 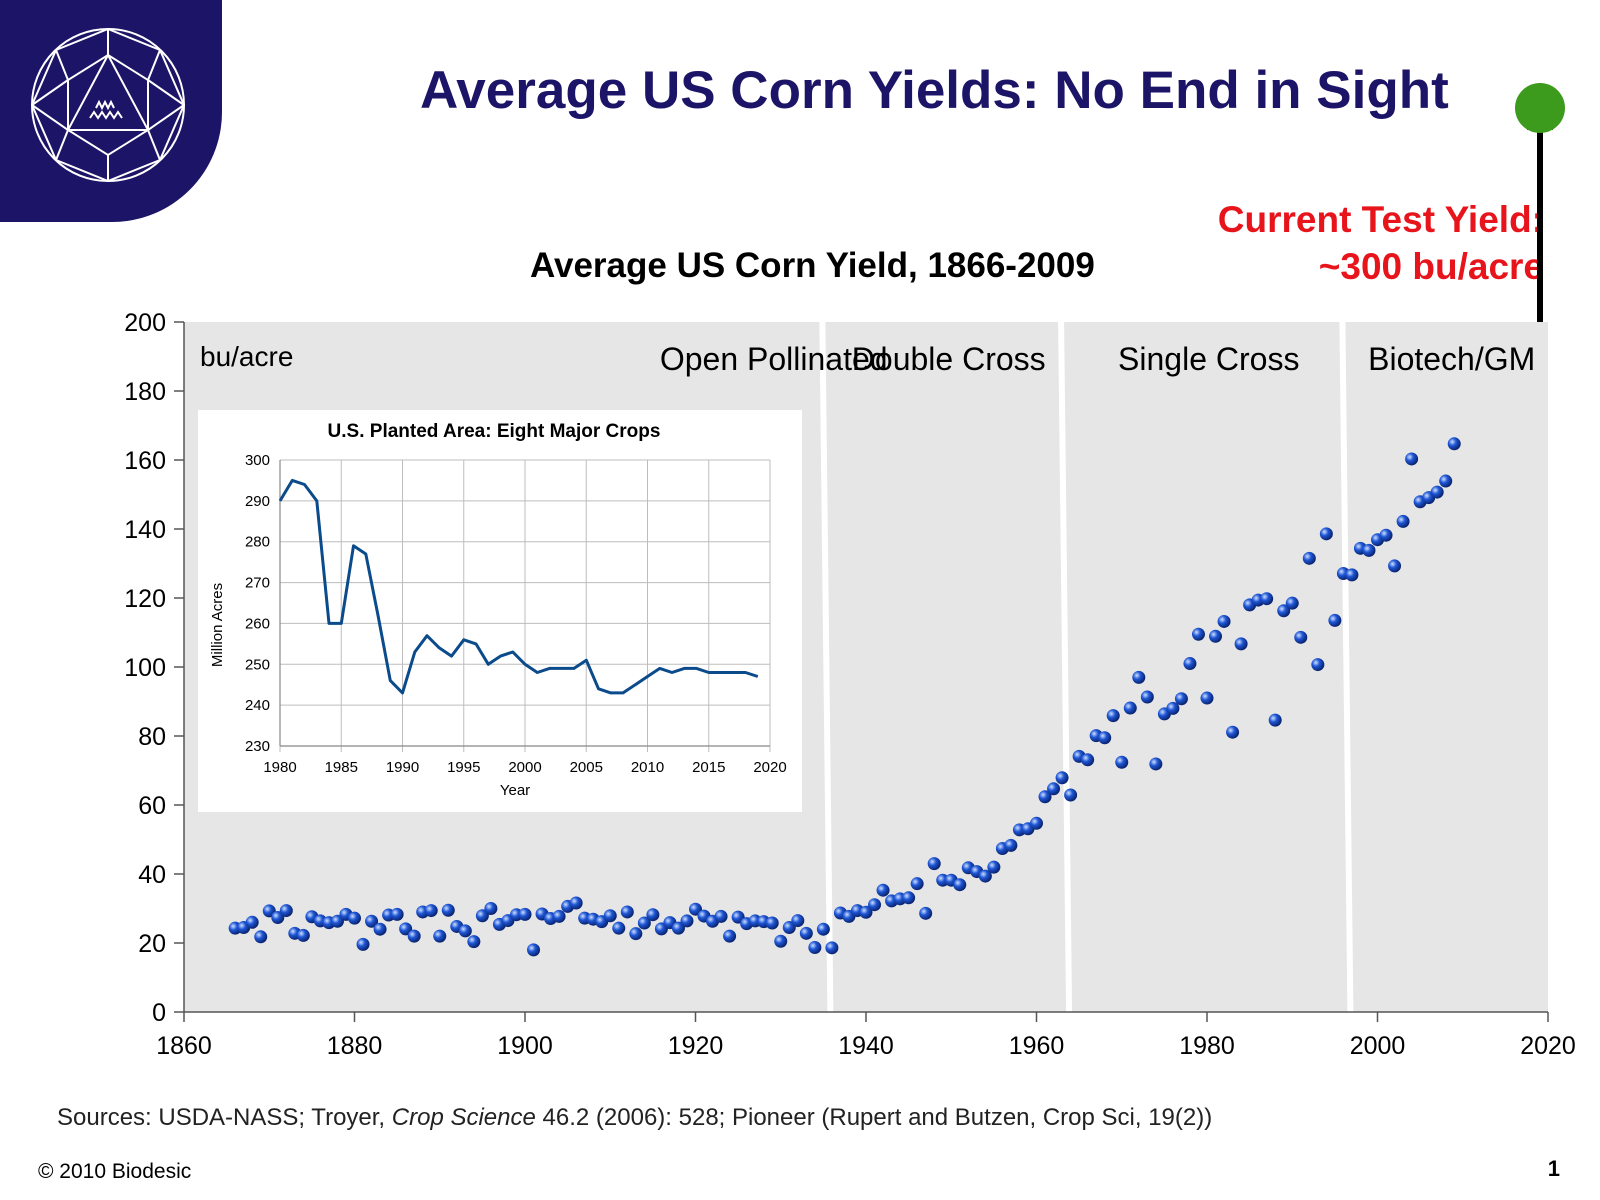 I want to click on y-tick-label: 20, so click(x=152, y=944).